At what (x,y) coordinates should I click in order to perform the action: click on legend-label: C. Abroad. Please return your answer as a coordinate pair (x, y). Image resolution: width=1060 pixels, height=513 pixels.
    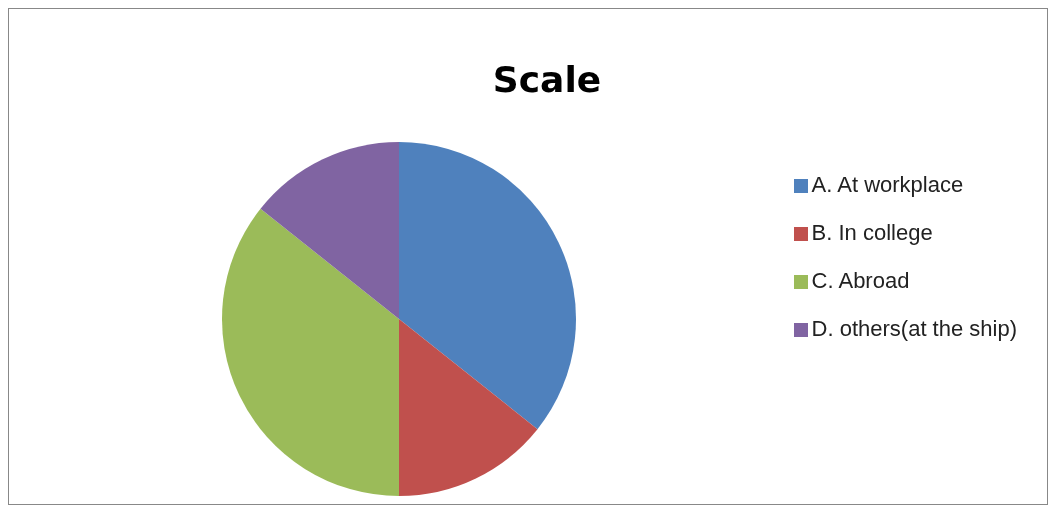
    Looking at the image, I should click on (860, 280).